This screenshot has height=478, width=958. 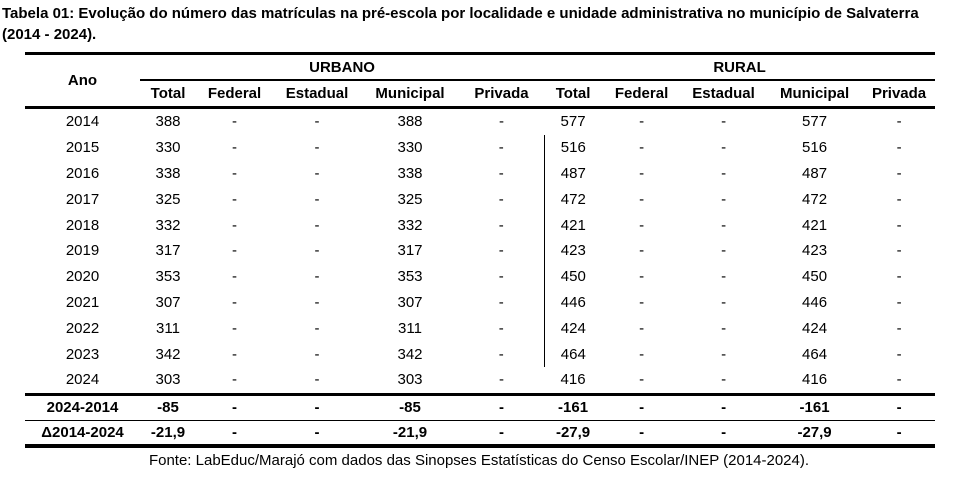 I want to click on summary-row: Δ2014-2024 -21,9- - -21,9- -27,9- - -27,9-, so click(x=480, y=434).